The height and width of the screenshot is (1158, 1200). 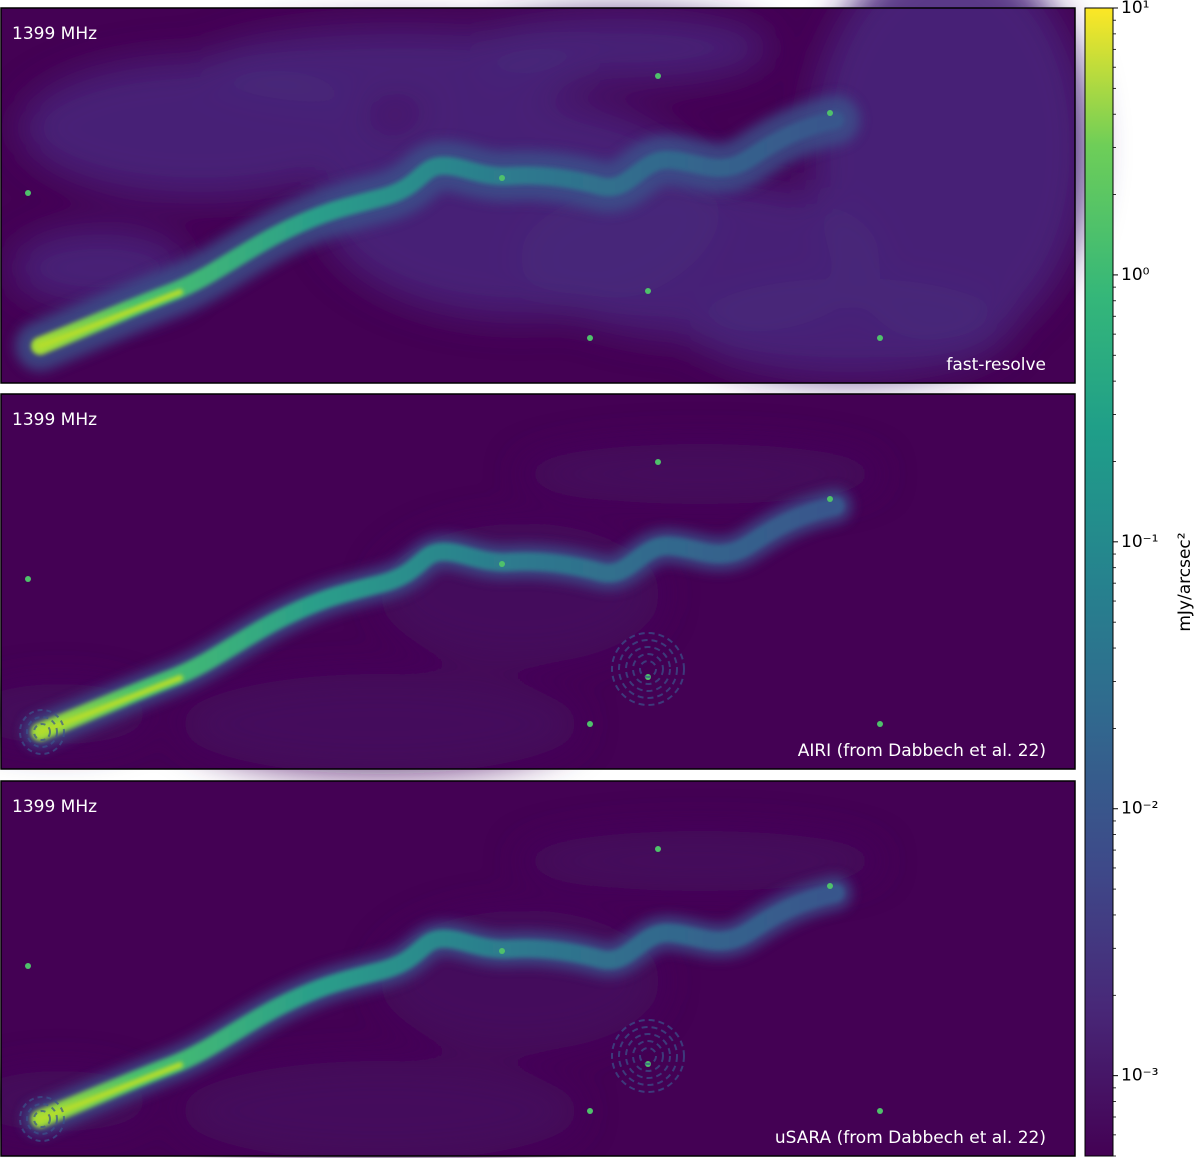 What do you see at coordinates (996, 365) in the screenshot?
I see `method-label: fast-resolve` at bounding box center [996, 365].